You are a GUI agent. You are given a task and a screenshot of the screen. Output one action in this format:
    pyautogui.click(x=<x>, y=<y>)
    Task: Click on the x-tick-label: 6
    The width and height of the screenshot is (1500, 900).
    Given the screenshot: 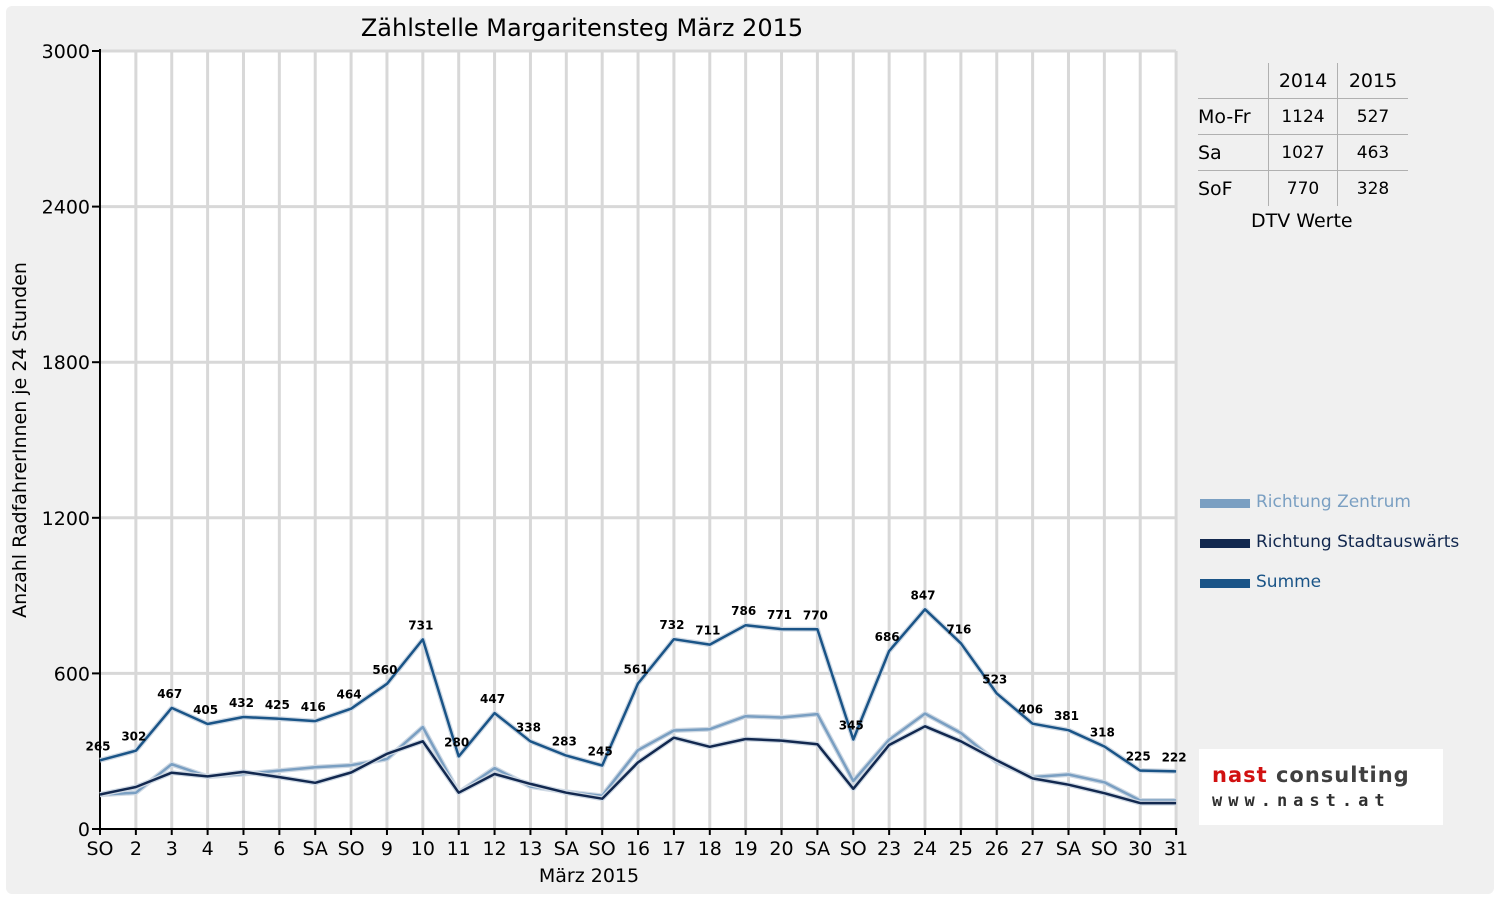 What is the action you would take?
    pyautogui.click(x=279, y=849)
    